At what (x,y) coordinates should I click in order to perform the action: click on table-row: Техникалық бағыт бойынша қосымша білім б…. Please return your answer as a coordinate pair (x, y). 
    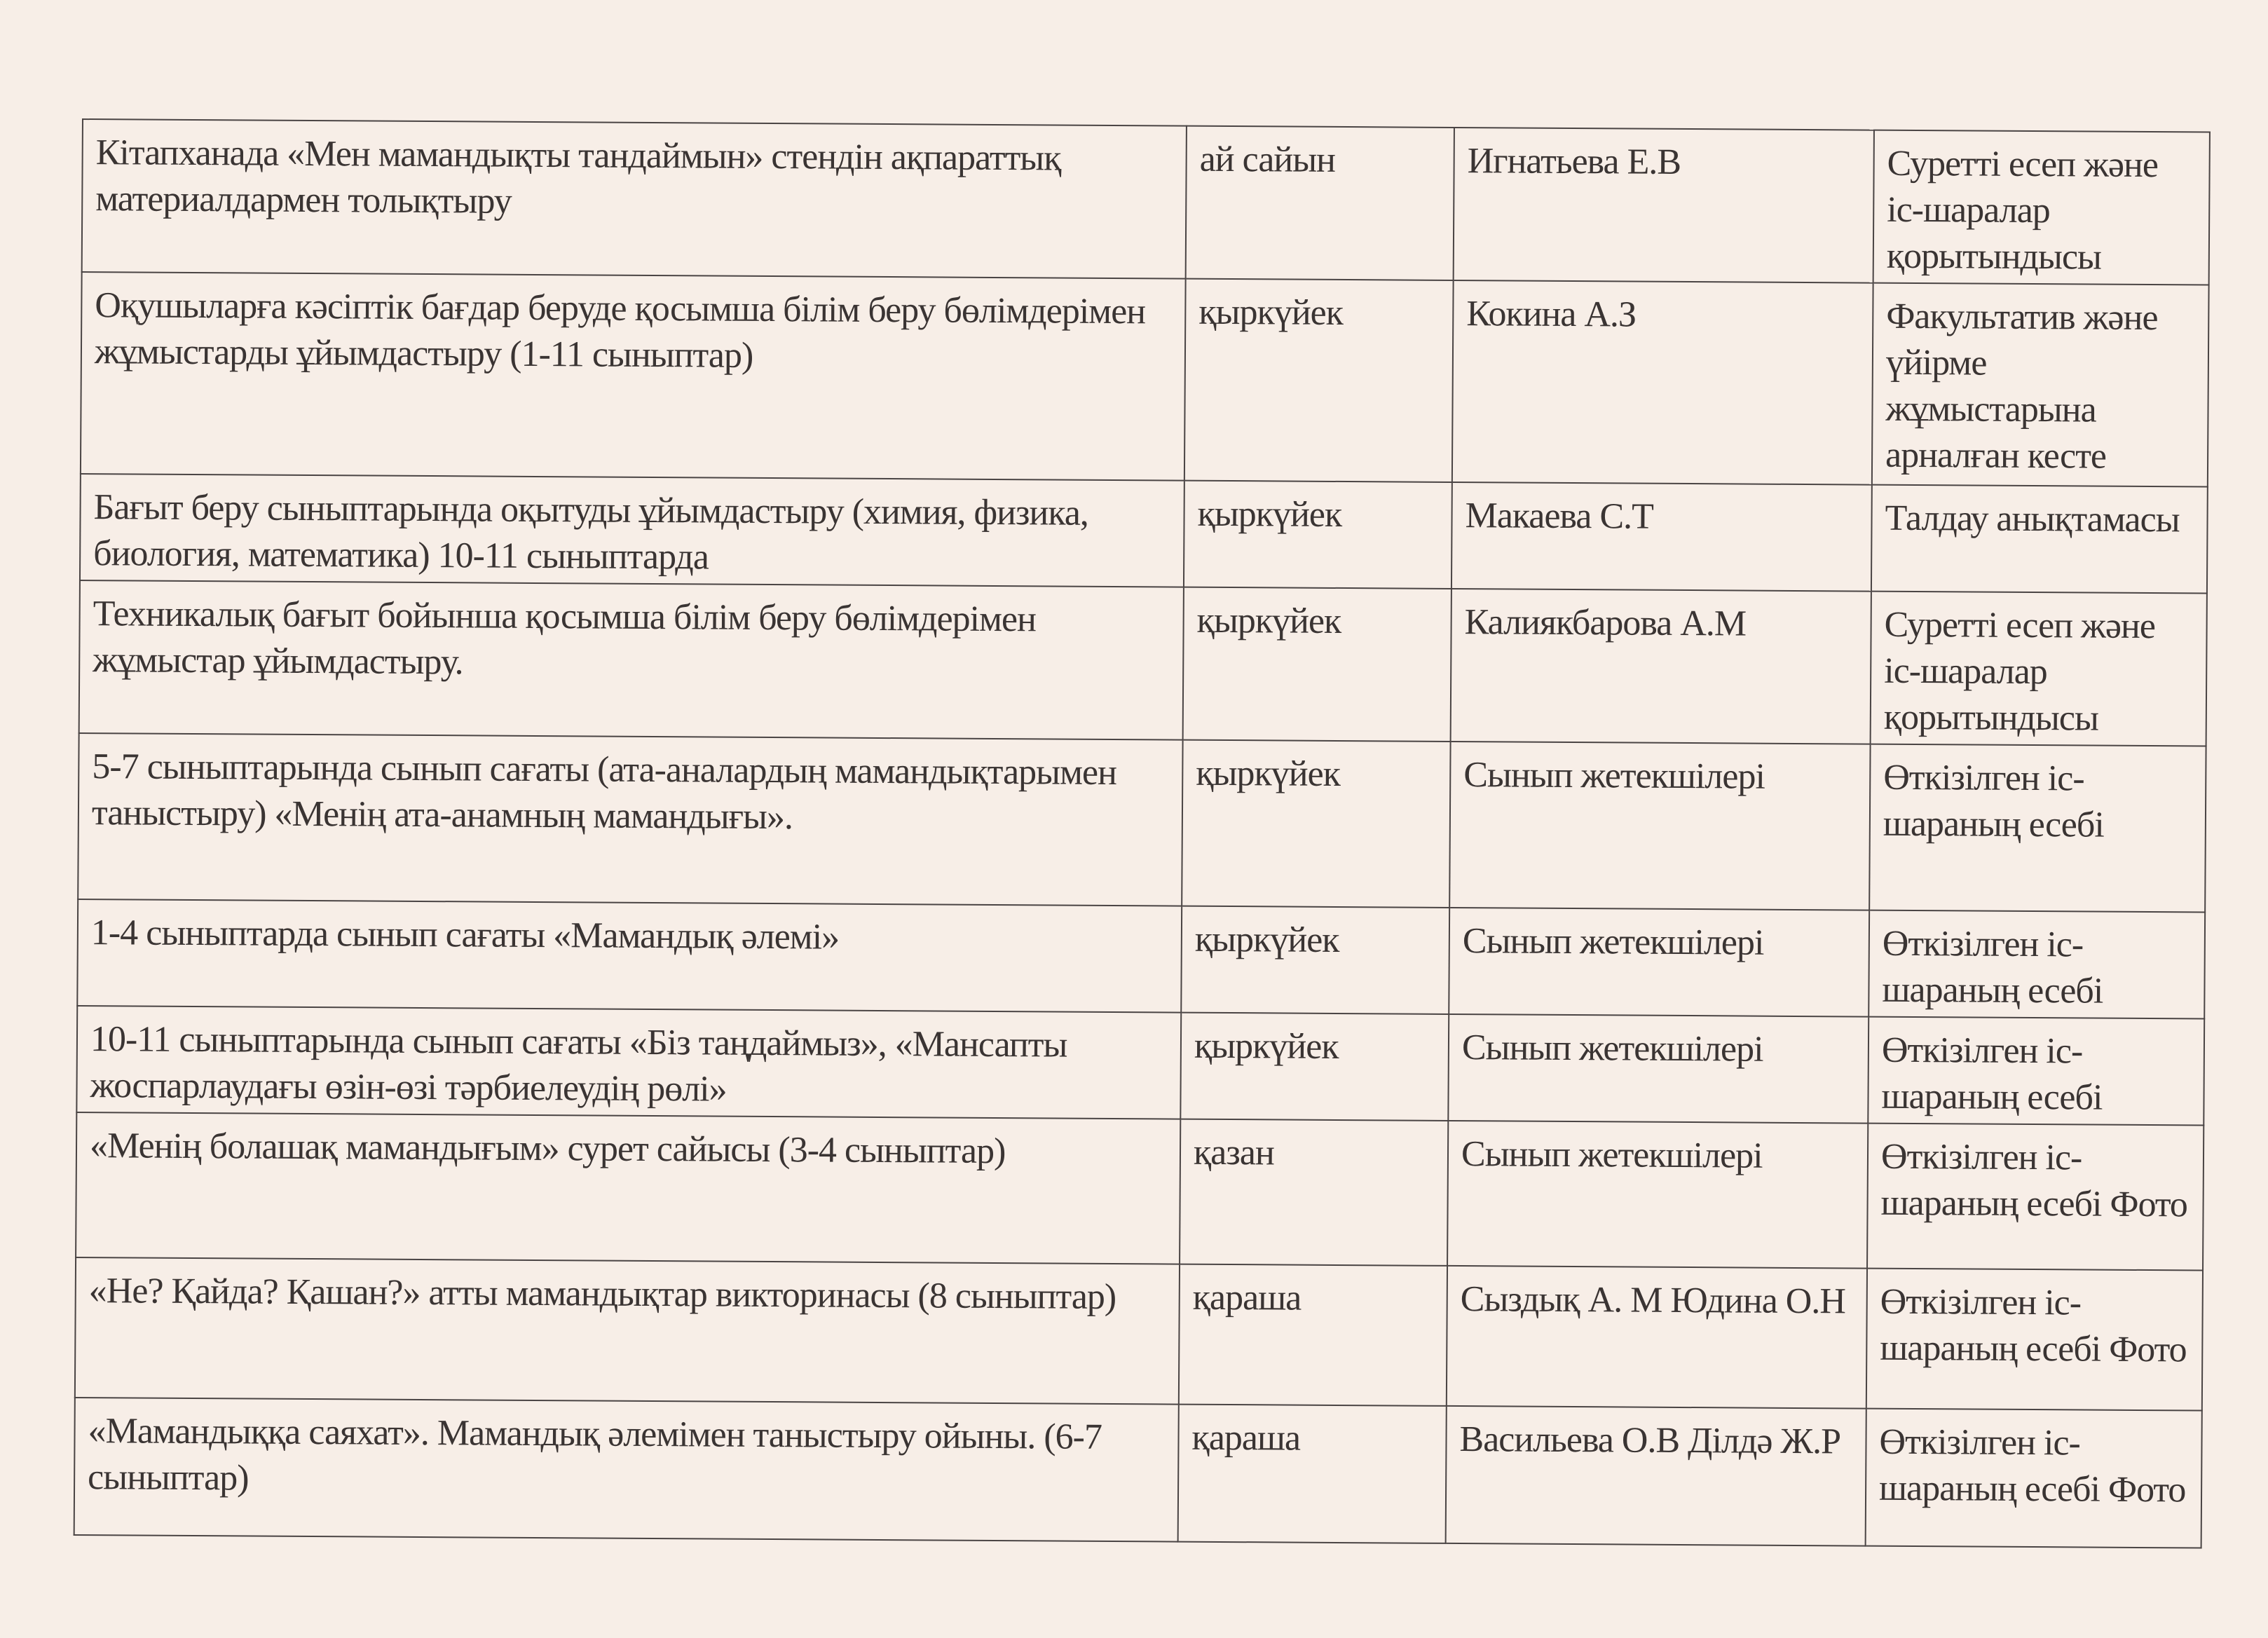
    Looking at the image, I should click on (1143, 663).